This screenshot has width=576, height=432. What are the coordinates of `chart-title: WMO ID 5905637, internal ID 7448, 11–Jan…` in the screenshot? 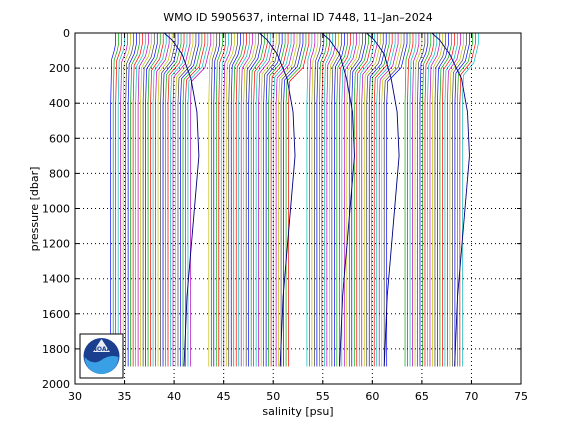 It's located at (298, 17).